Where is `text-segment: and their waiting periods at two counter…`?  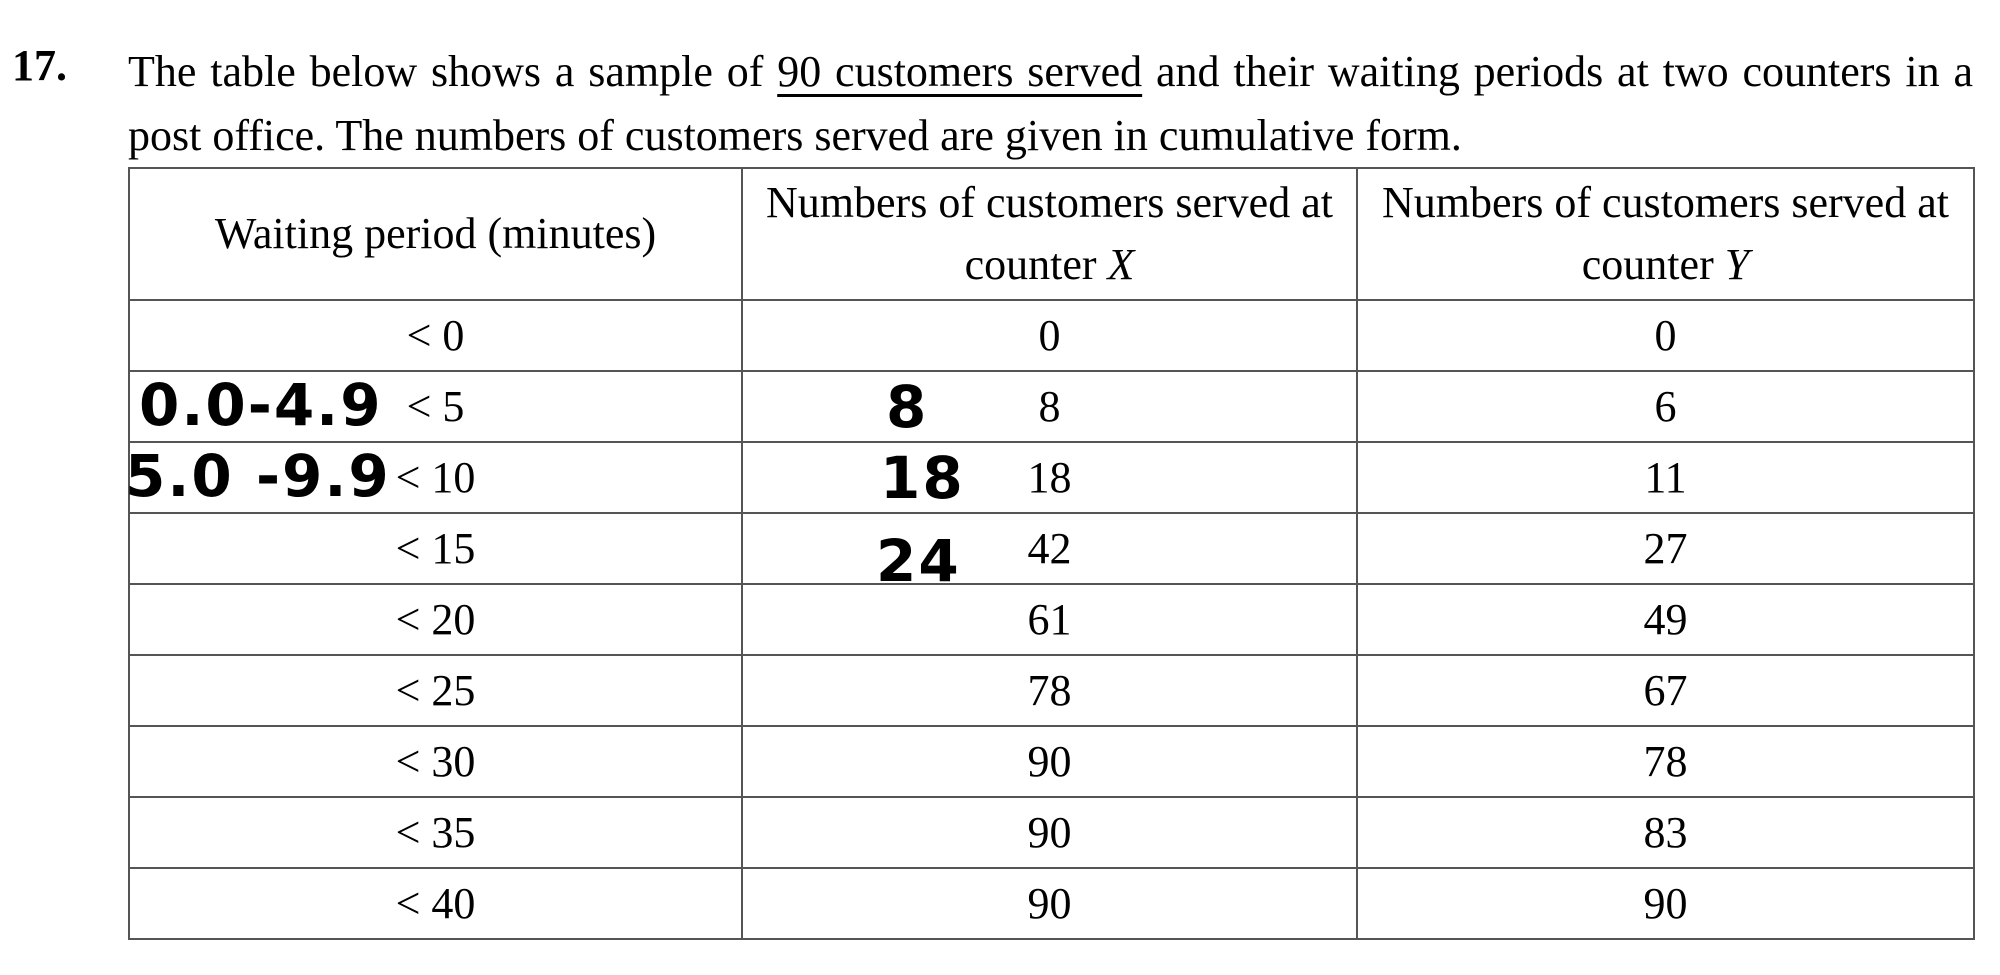
text-segment: and their waiting periods at two counter… is located at coordinates (1050, 103).